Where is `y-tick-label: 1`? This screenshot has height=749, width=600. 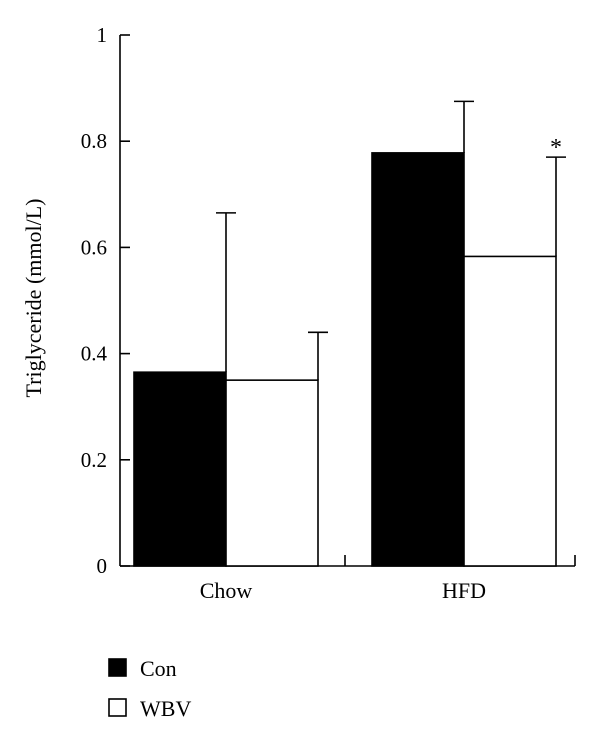
y-tick-label: 1 is located at coordinates (102, 35).